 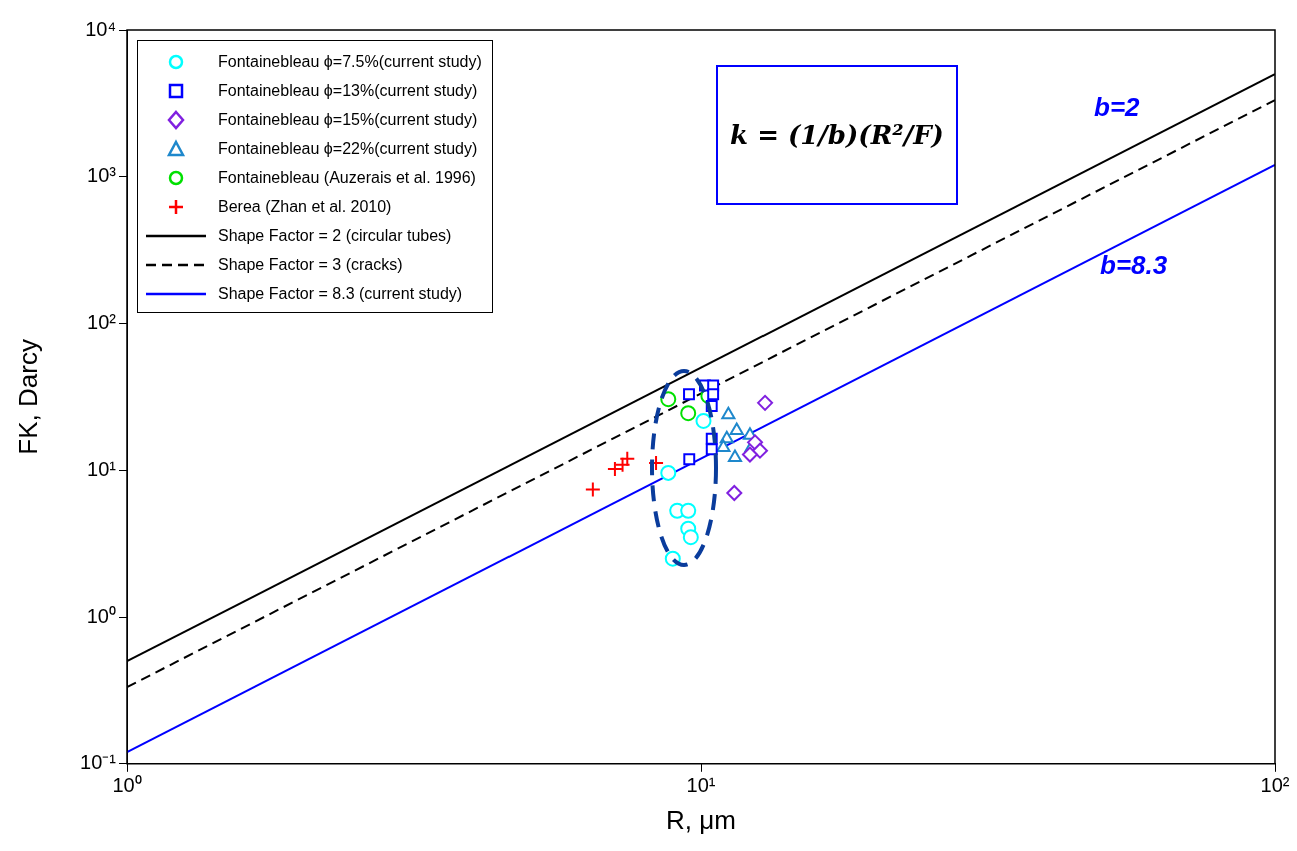 What do you see at coordinates (348, 148) in the screenshot?
I see `legend-label: Fontainebleau ϕ=22%(current study)` at bounding box center [348, 148].